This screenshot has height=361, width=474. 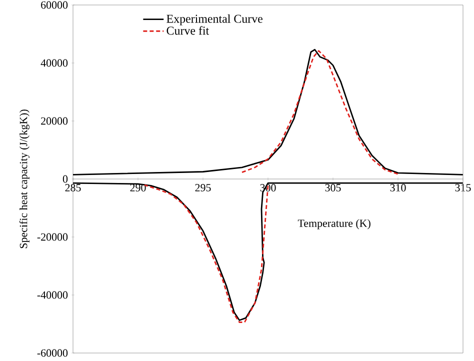 What do you see at coordinates (24, 179) in the screenshot?
I see `y-axis-title: Specific heat capacity (J/(kgK))` at bounding box center [24, 179].